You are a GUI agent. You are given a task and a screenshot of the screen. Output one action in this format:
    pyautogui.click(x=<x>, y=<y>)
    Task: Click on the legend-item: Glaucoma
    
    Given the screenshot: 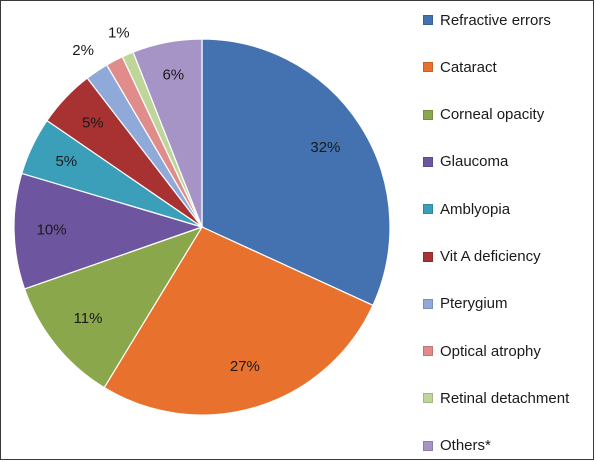 What is the action you would take?
    pyautogui.click(x=465, y=162)
    